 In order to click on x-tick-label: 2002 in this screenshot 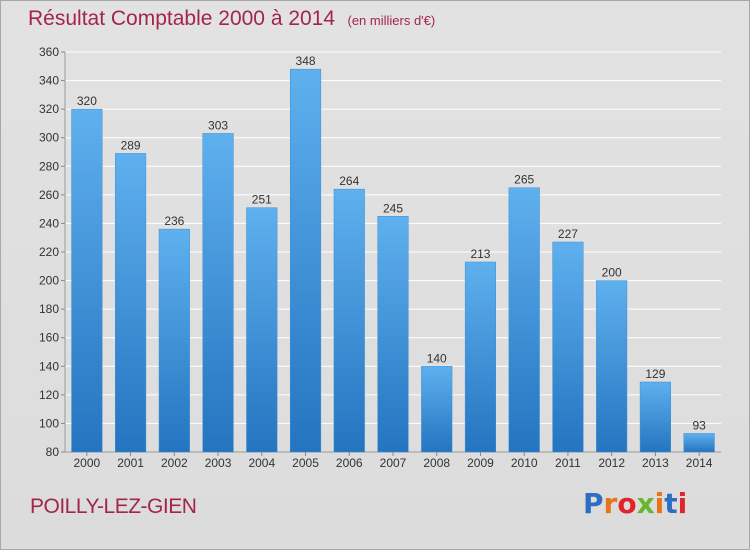, I will do `click(174, 463)`.